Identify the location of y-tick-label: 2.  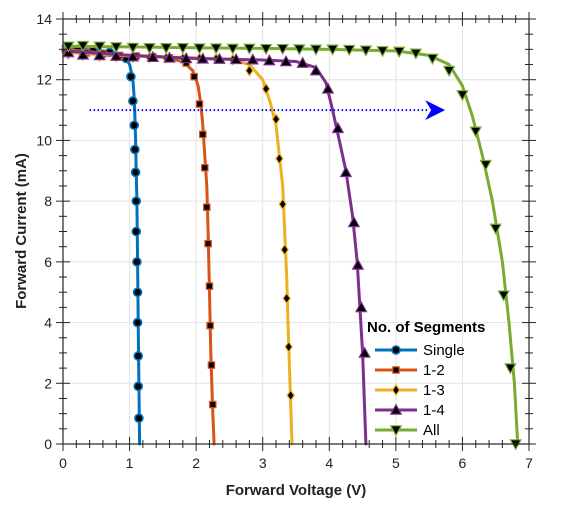
(48, 383).